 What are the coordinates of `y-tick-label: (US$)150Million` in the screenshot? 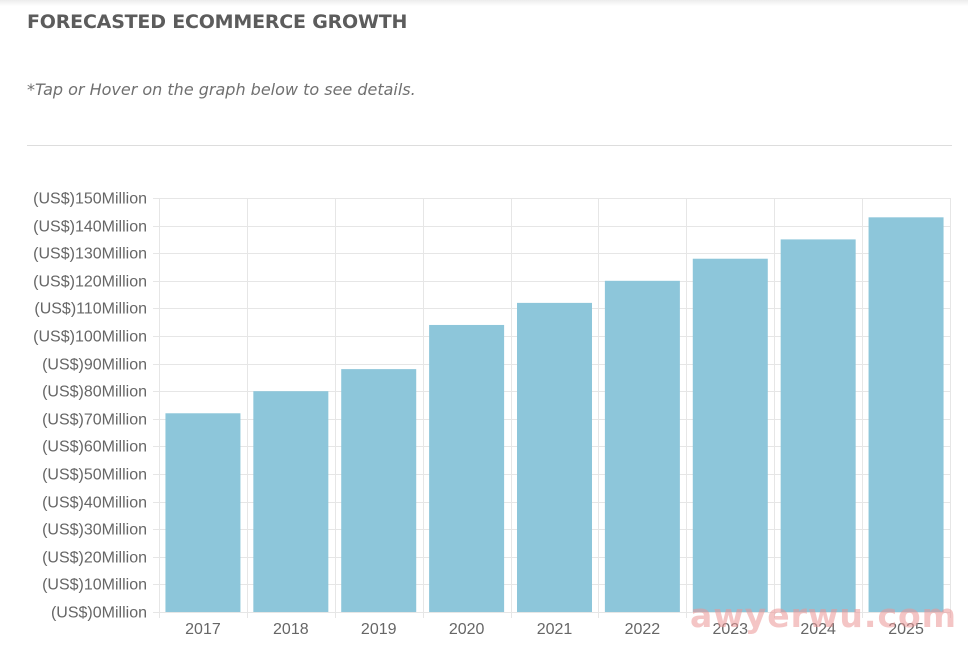 It's located at (90, 199).